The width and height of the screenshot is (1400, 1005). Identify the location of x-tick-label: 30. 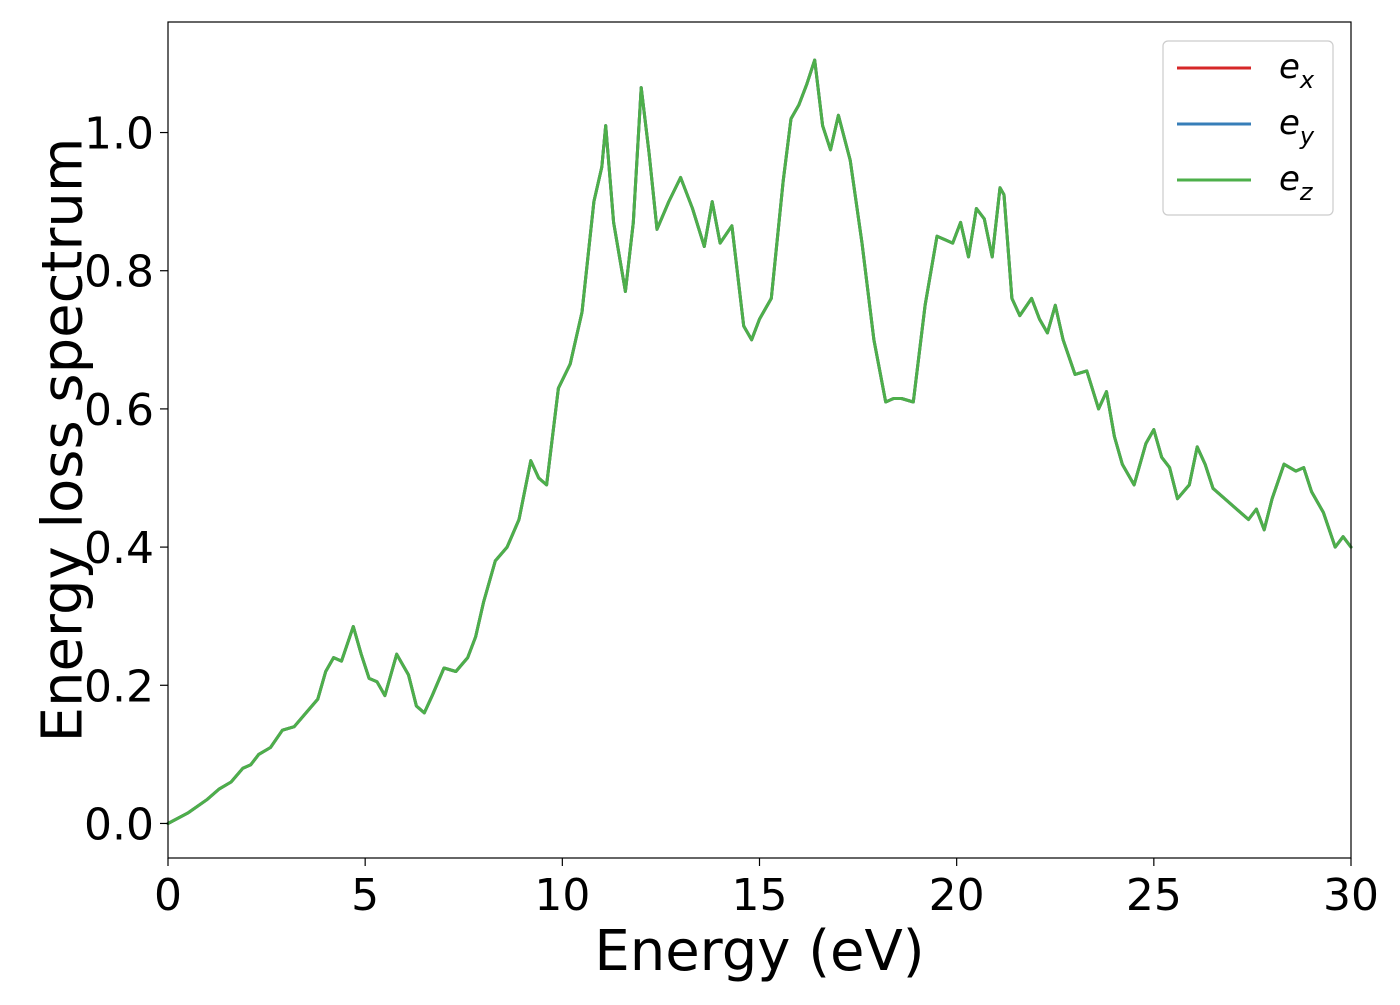
(1351, 895).